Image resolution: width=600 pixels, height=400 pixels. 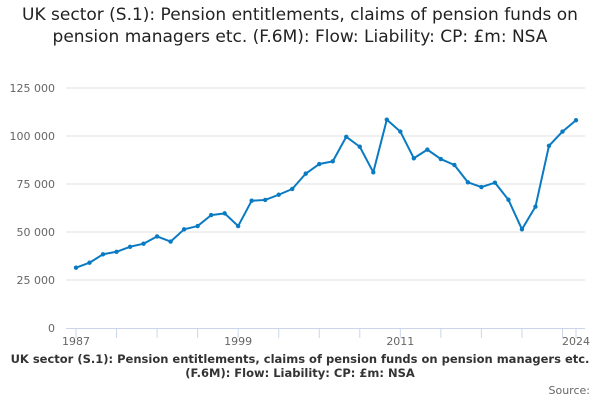 I want to click on x-tick-label: 1999, so click(x=238, y=341).